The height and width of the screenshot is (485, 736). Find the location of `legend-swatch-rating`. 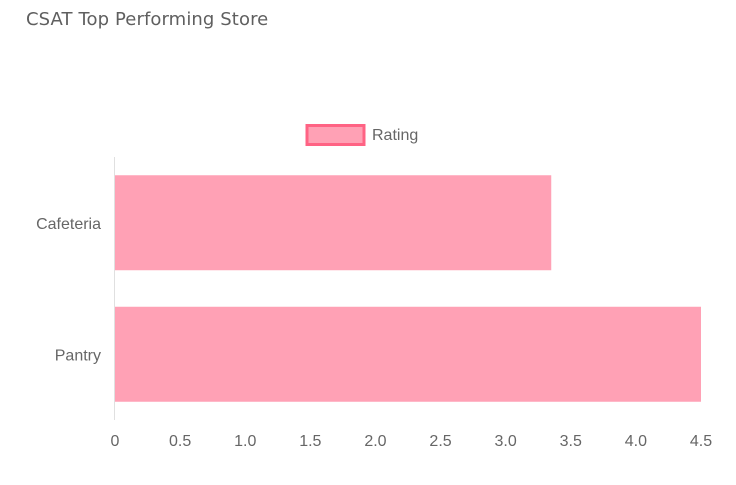

legend-swatch-rating is located at coordinates (335, 135).